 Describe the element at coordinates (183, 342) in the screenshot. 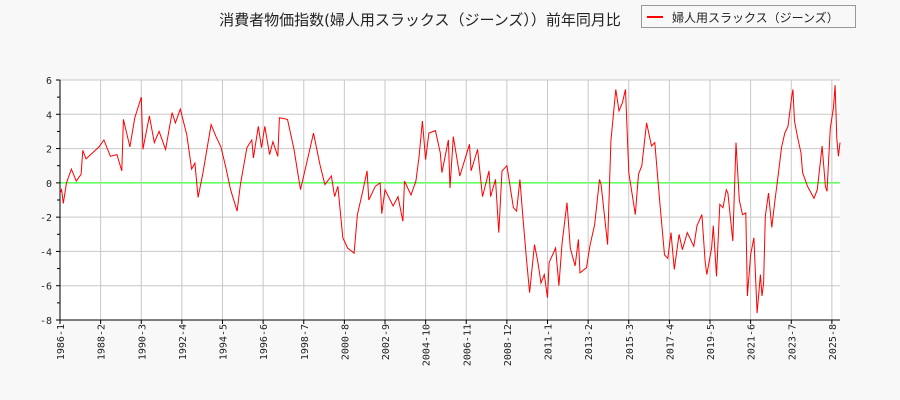

I see `x-tick-label: 1992-4` at that location.